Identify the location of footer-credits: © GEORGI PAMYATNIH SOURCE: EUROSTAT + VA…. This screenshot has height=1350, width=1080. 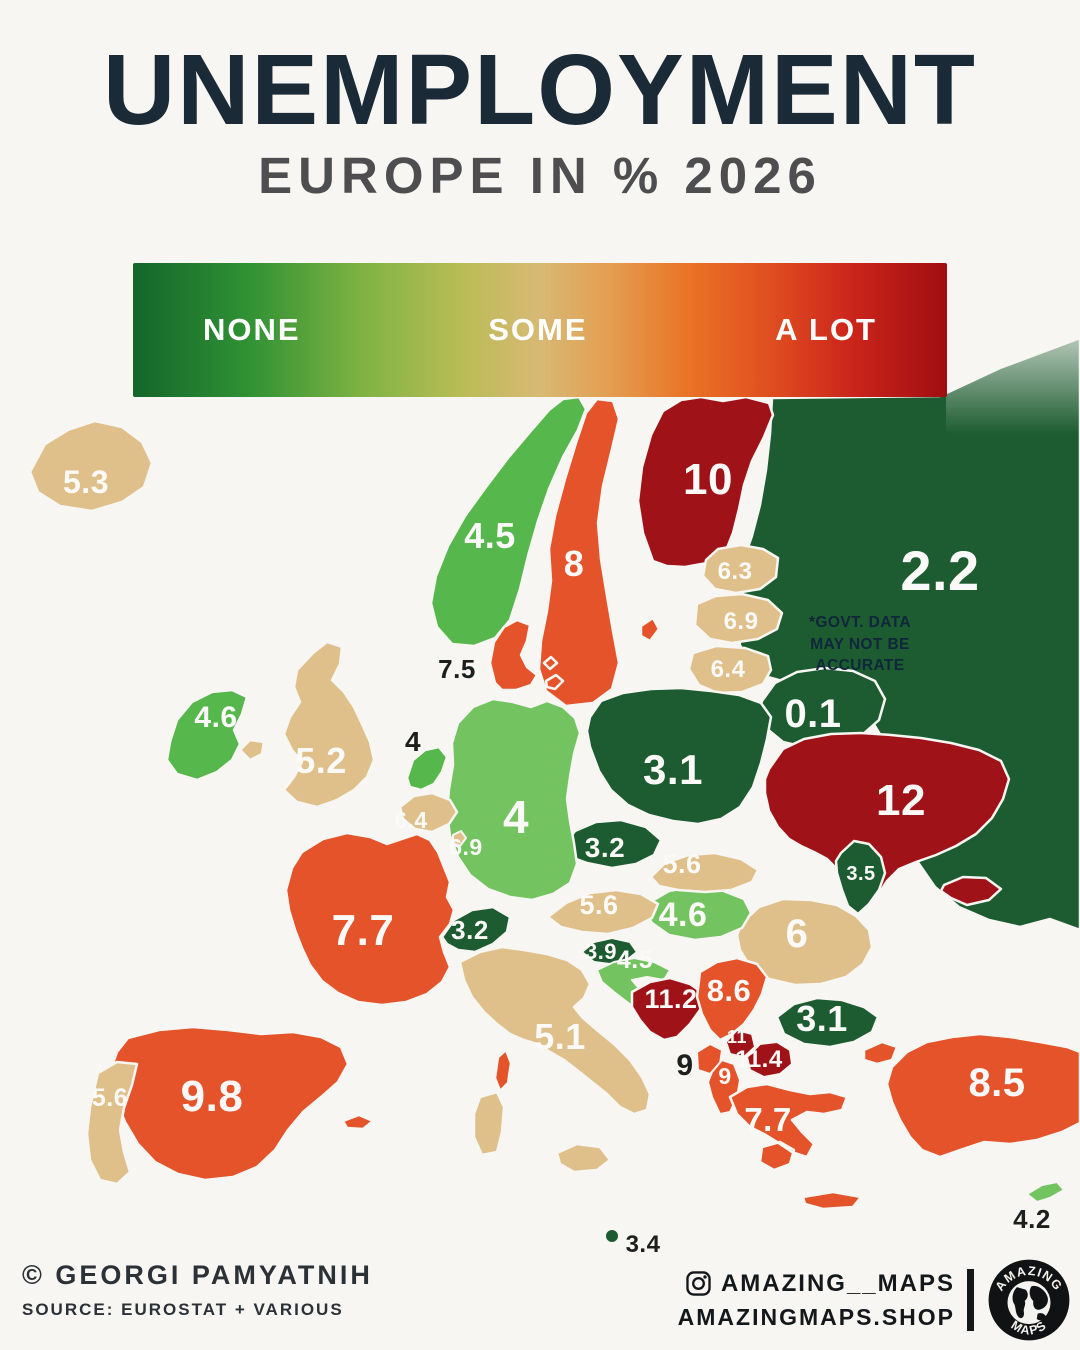
(197, 1290).